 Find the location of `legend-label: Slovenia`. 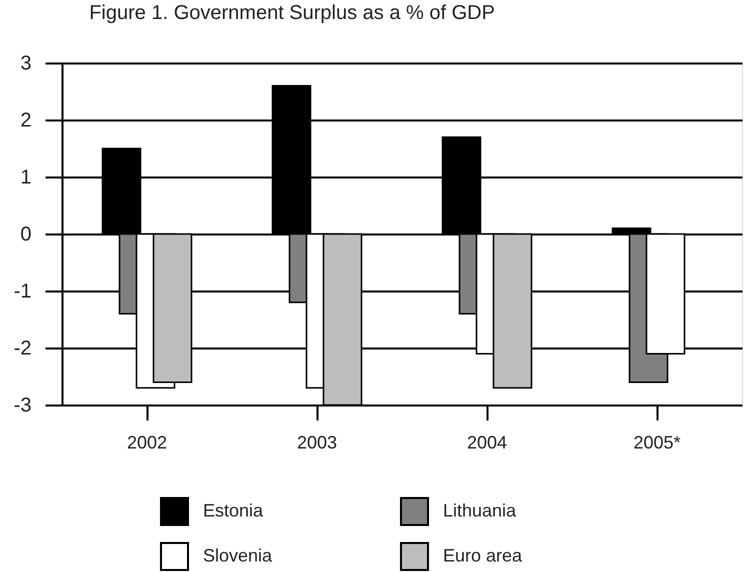

legend-label: Slovenia is located at coordinates (238, 556).